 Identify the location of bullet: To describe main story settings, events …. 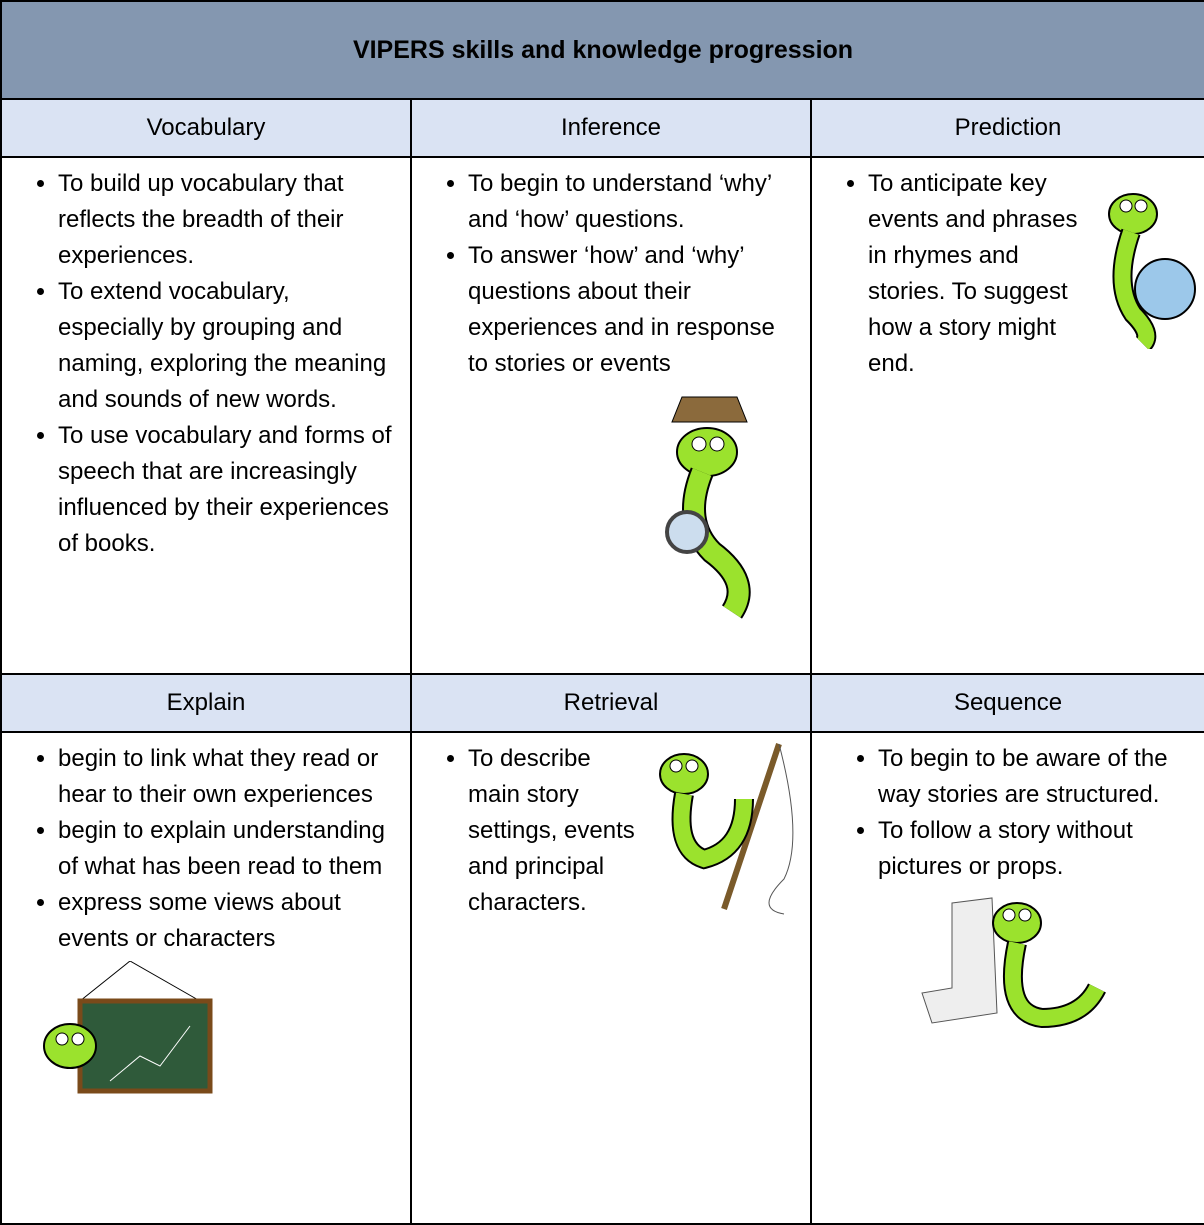
(634, 831).